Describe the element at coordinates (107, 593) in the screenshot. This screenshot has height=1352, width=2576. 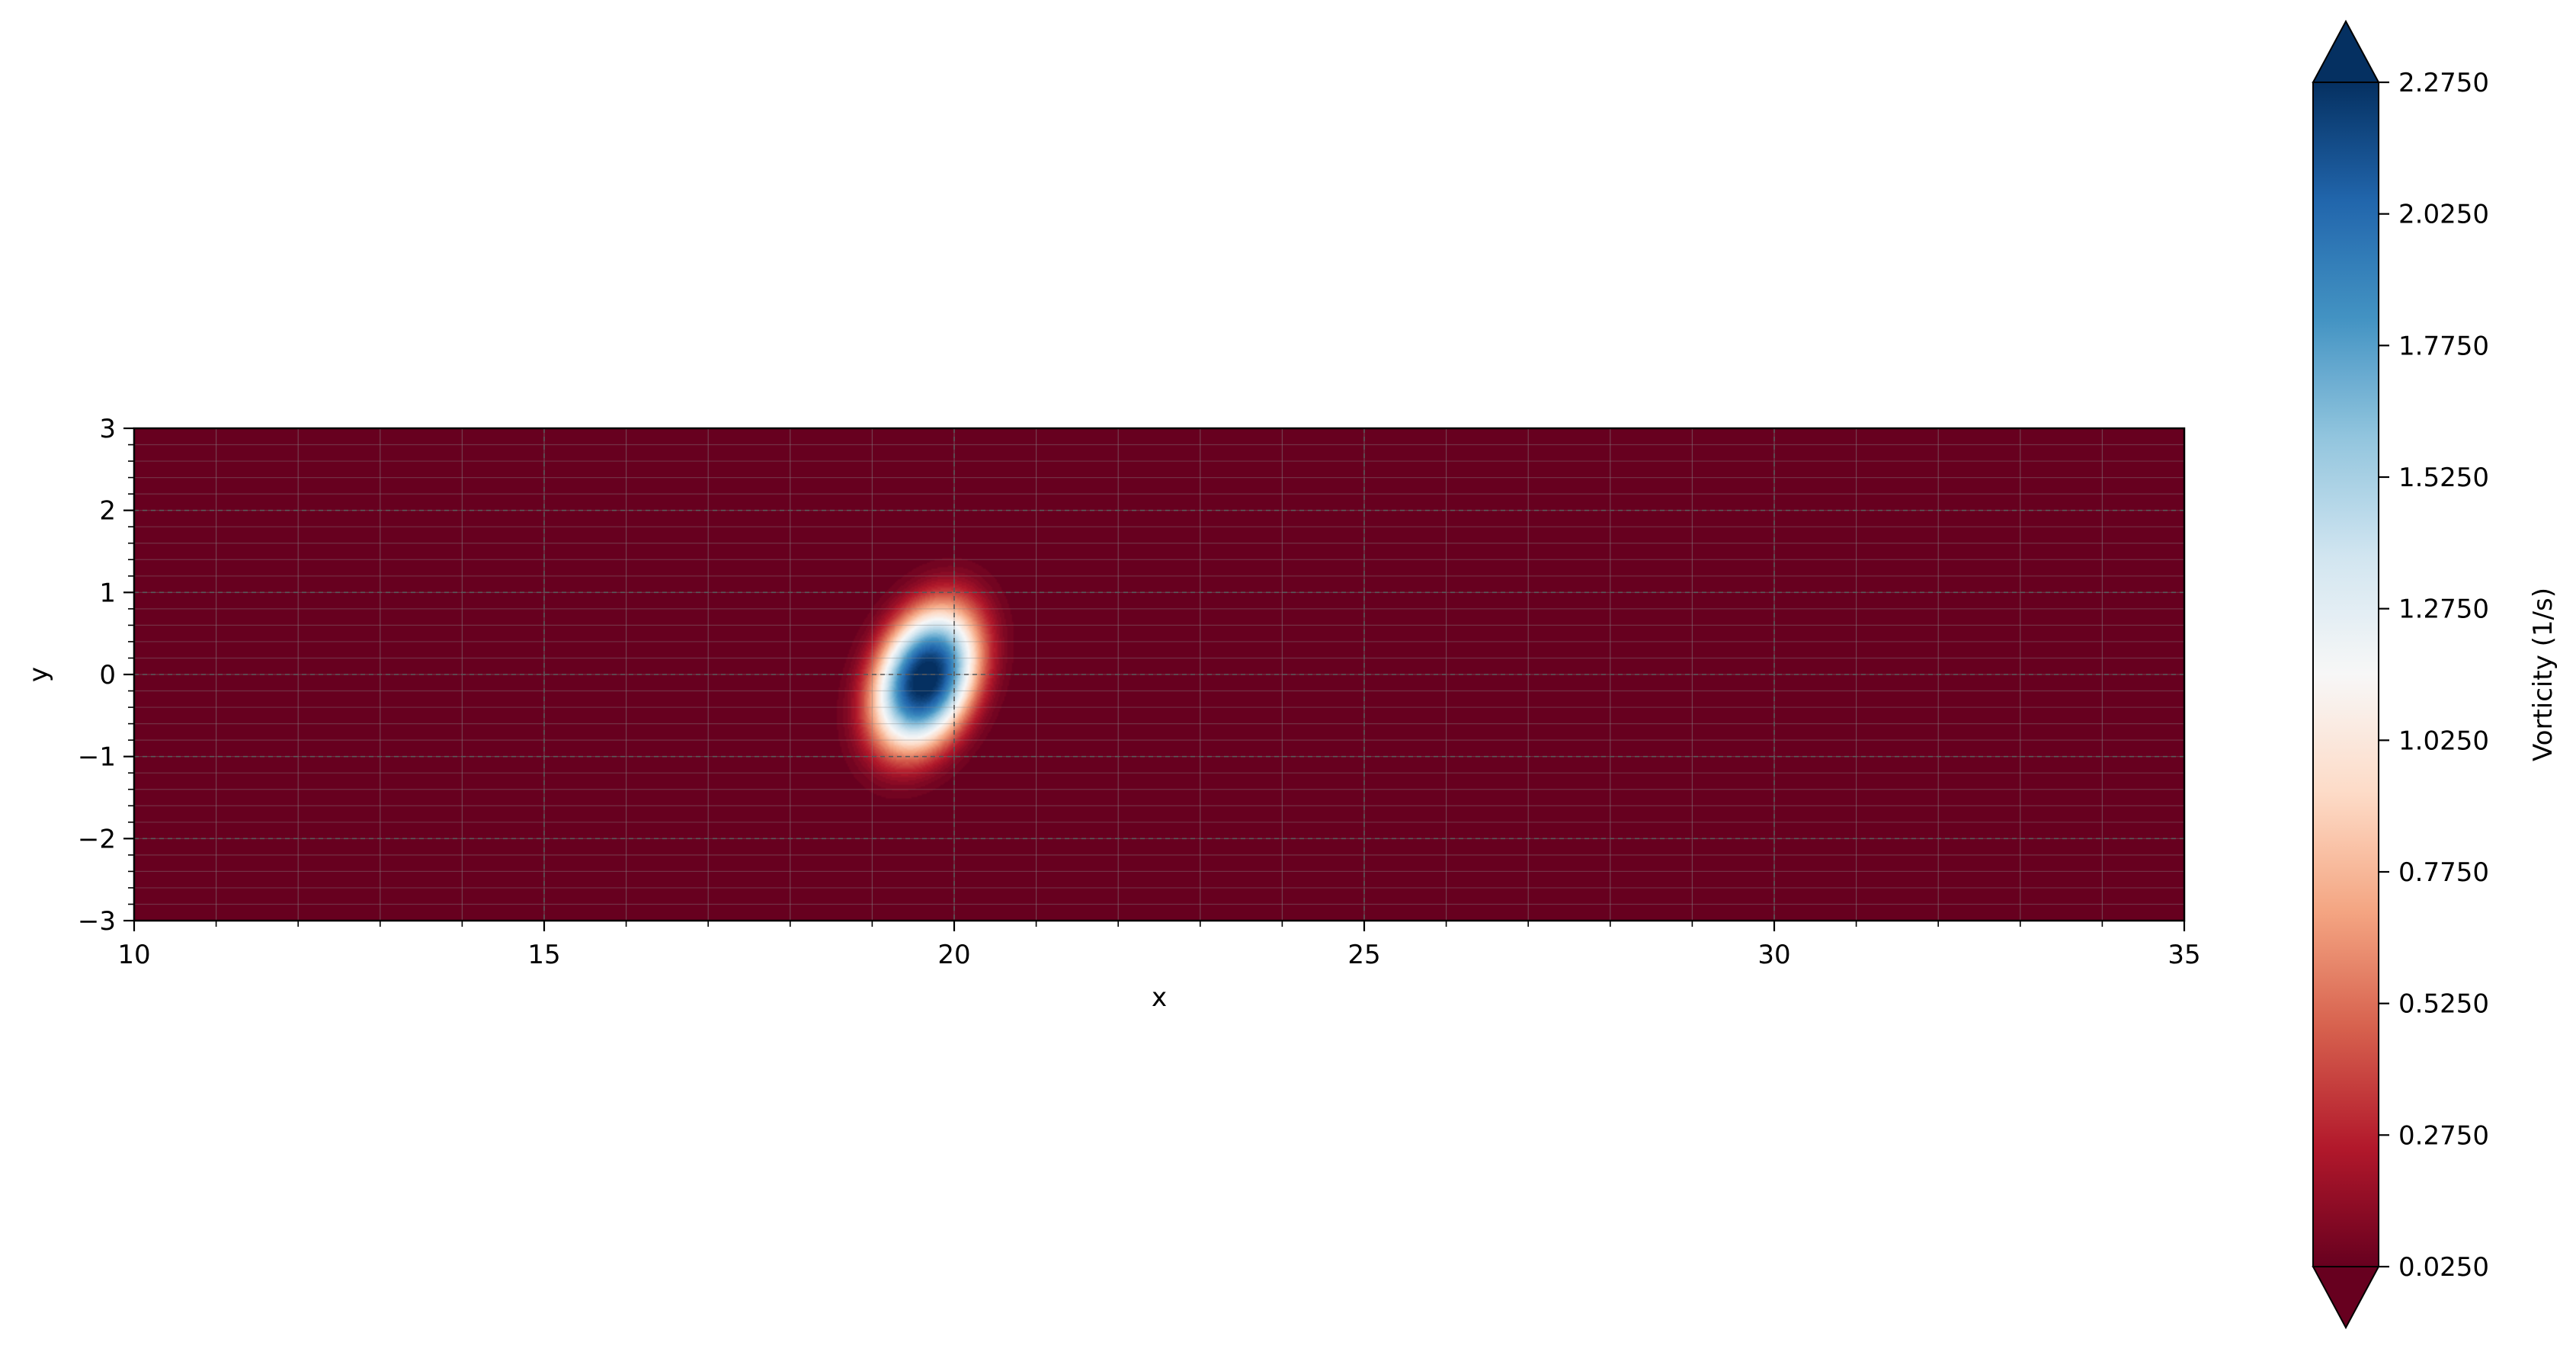
I see `y-tick-label: 1` at that location.